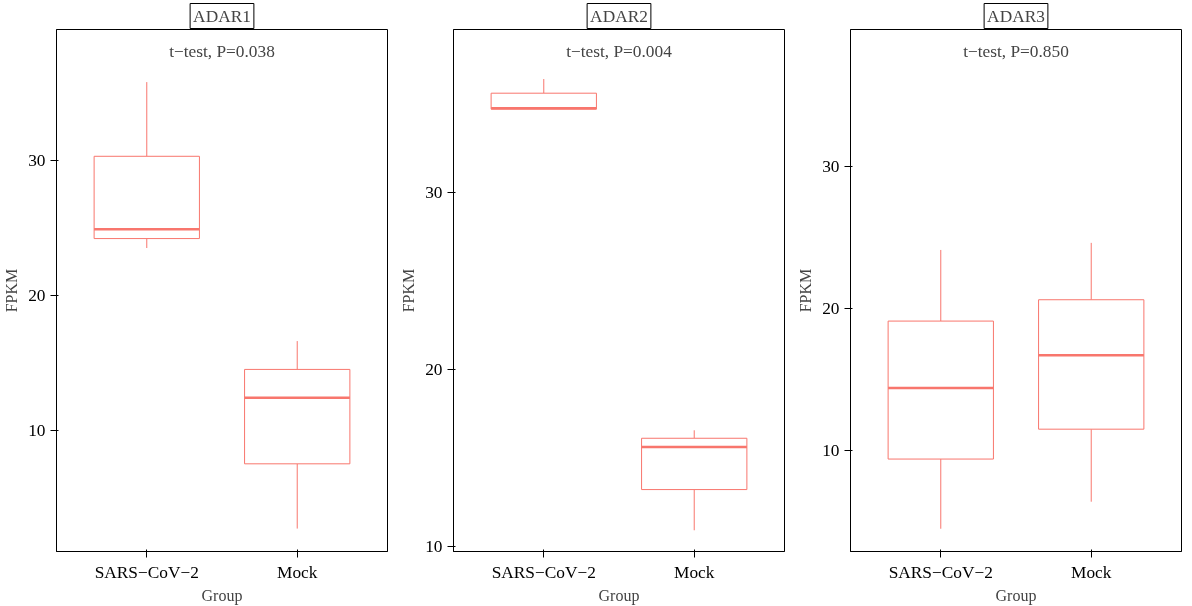  Describe the element at coordinates (1016, 16) in the screenshot. I see `chart-title: ADAR3` at that location.